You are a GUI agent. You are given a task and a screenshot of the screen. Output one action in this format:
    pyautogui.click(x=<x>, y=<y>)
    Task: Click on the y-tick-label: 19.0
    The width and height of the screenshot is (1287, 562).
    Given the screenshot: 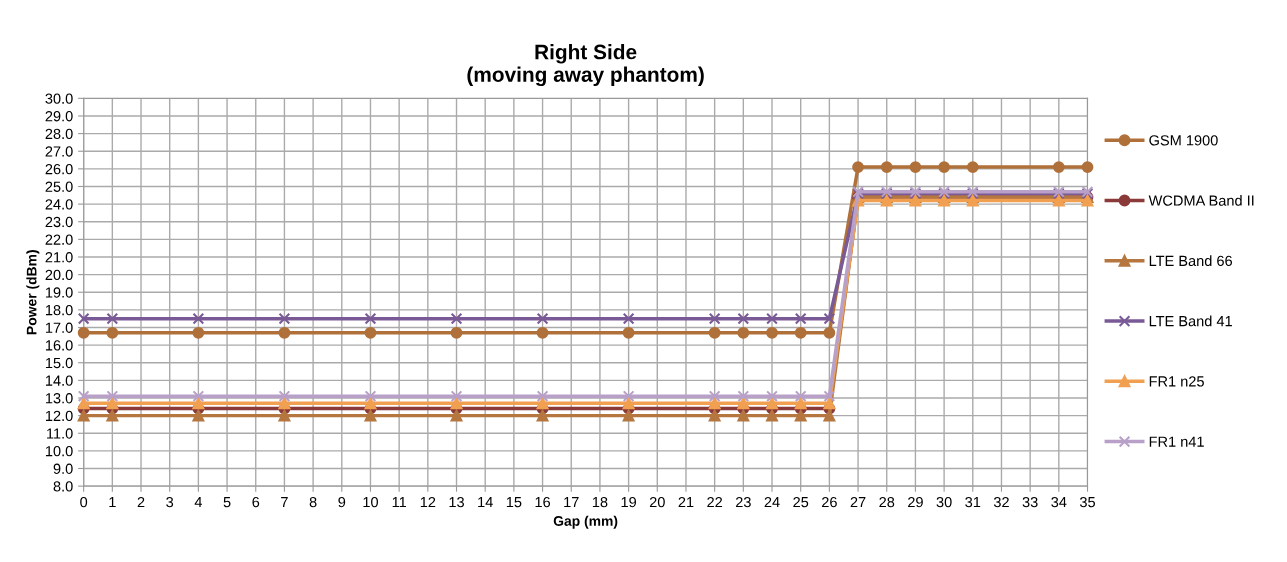 What is the action you would take?
    pyautogui.click(x=59, y=292)
    